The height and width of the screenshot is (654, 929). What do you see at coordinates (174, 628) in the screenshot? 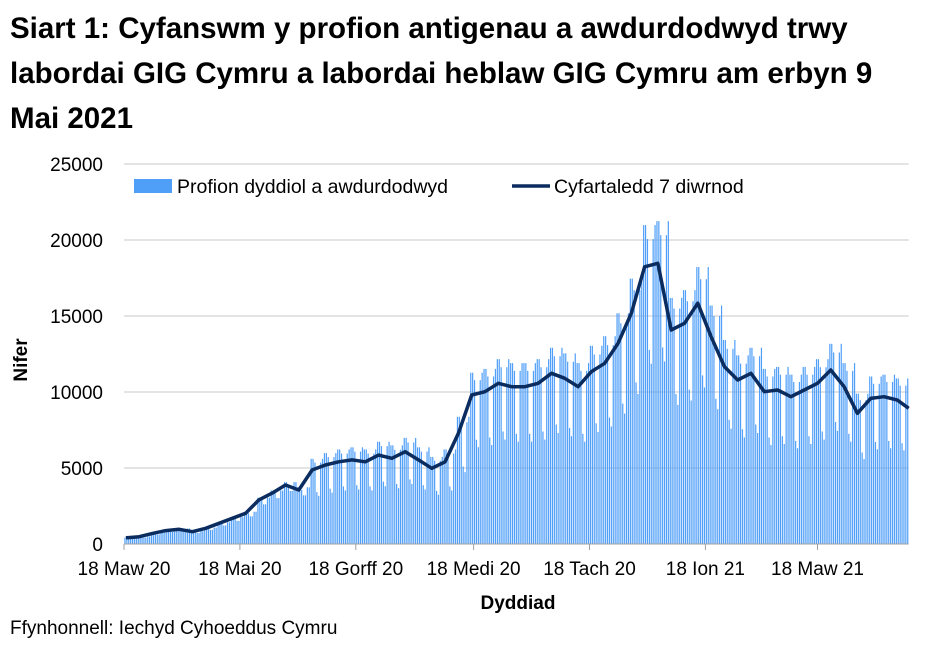
I see `source-note: Ffynhonnell: Iechyd Cyhoeddus Cymru` at bounding box center [174, 628].